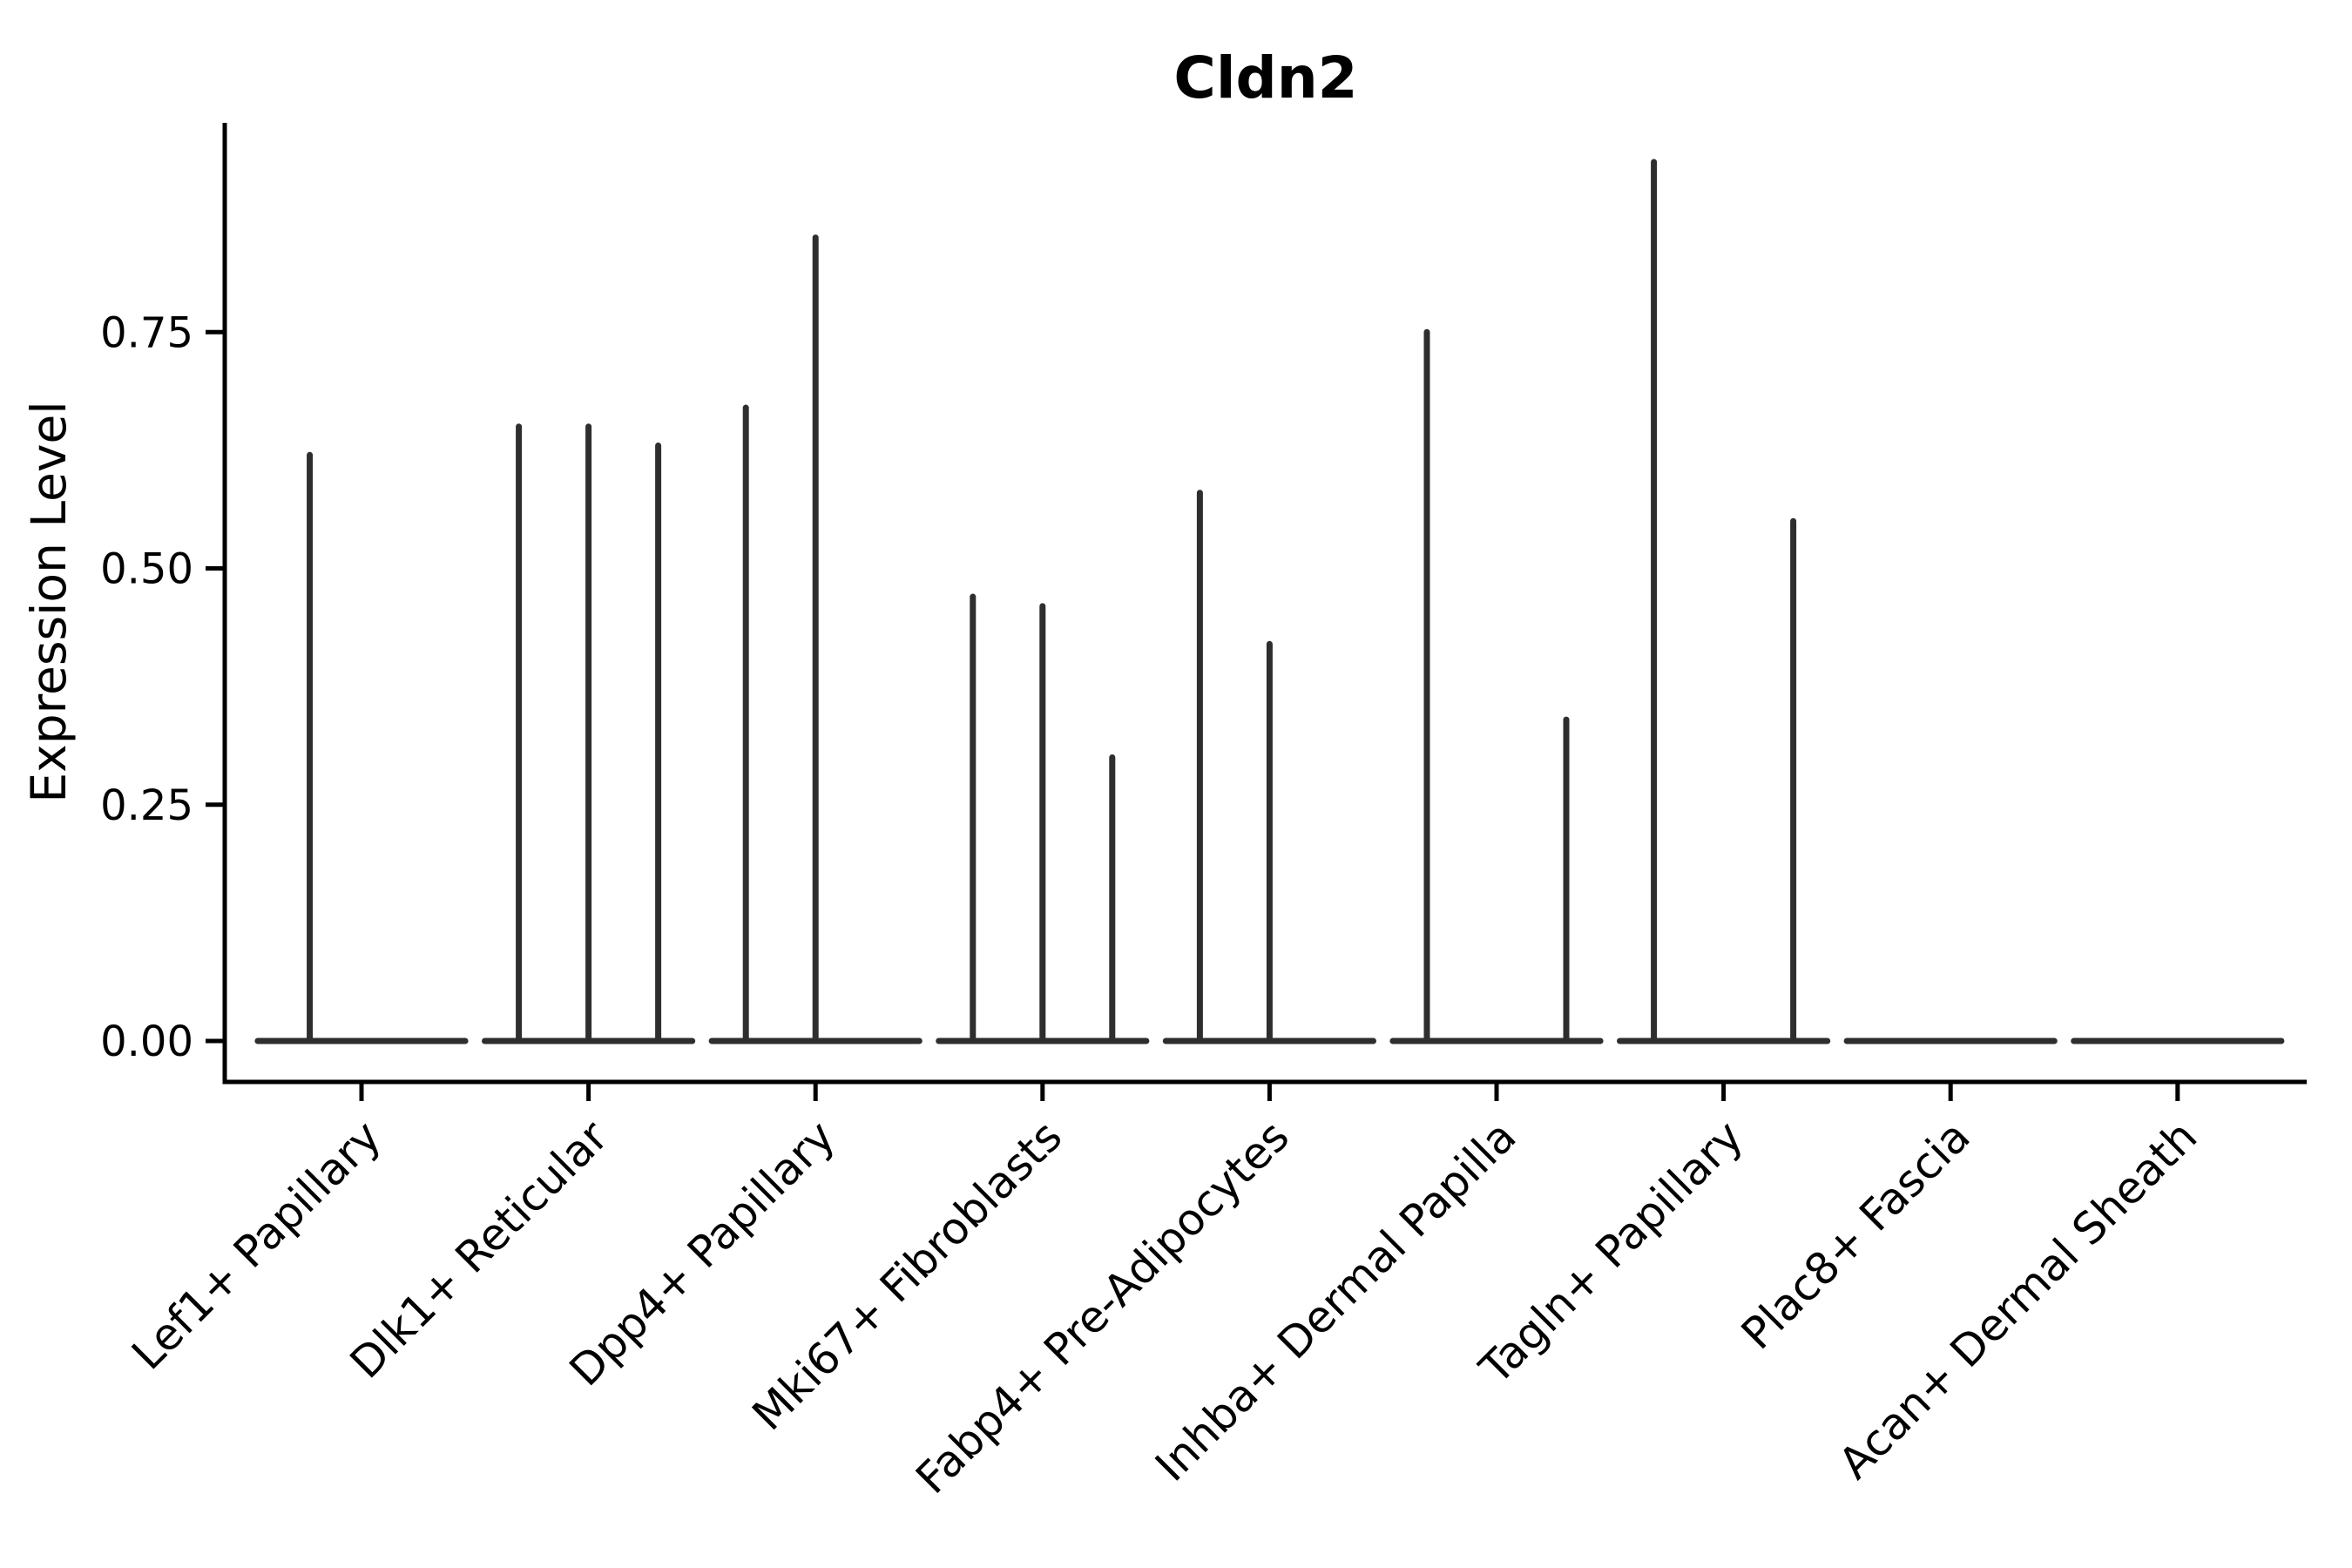 The height and width of the screenshot is (1568, 2352). What do you see at coordinates (49, 601) in the screenshot?
I see `y-axis-label: Expression Level` at bounding box center [49, 601].